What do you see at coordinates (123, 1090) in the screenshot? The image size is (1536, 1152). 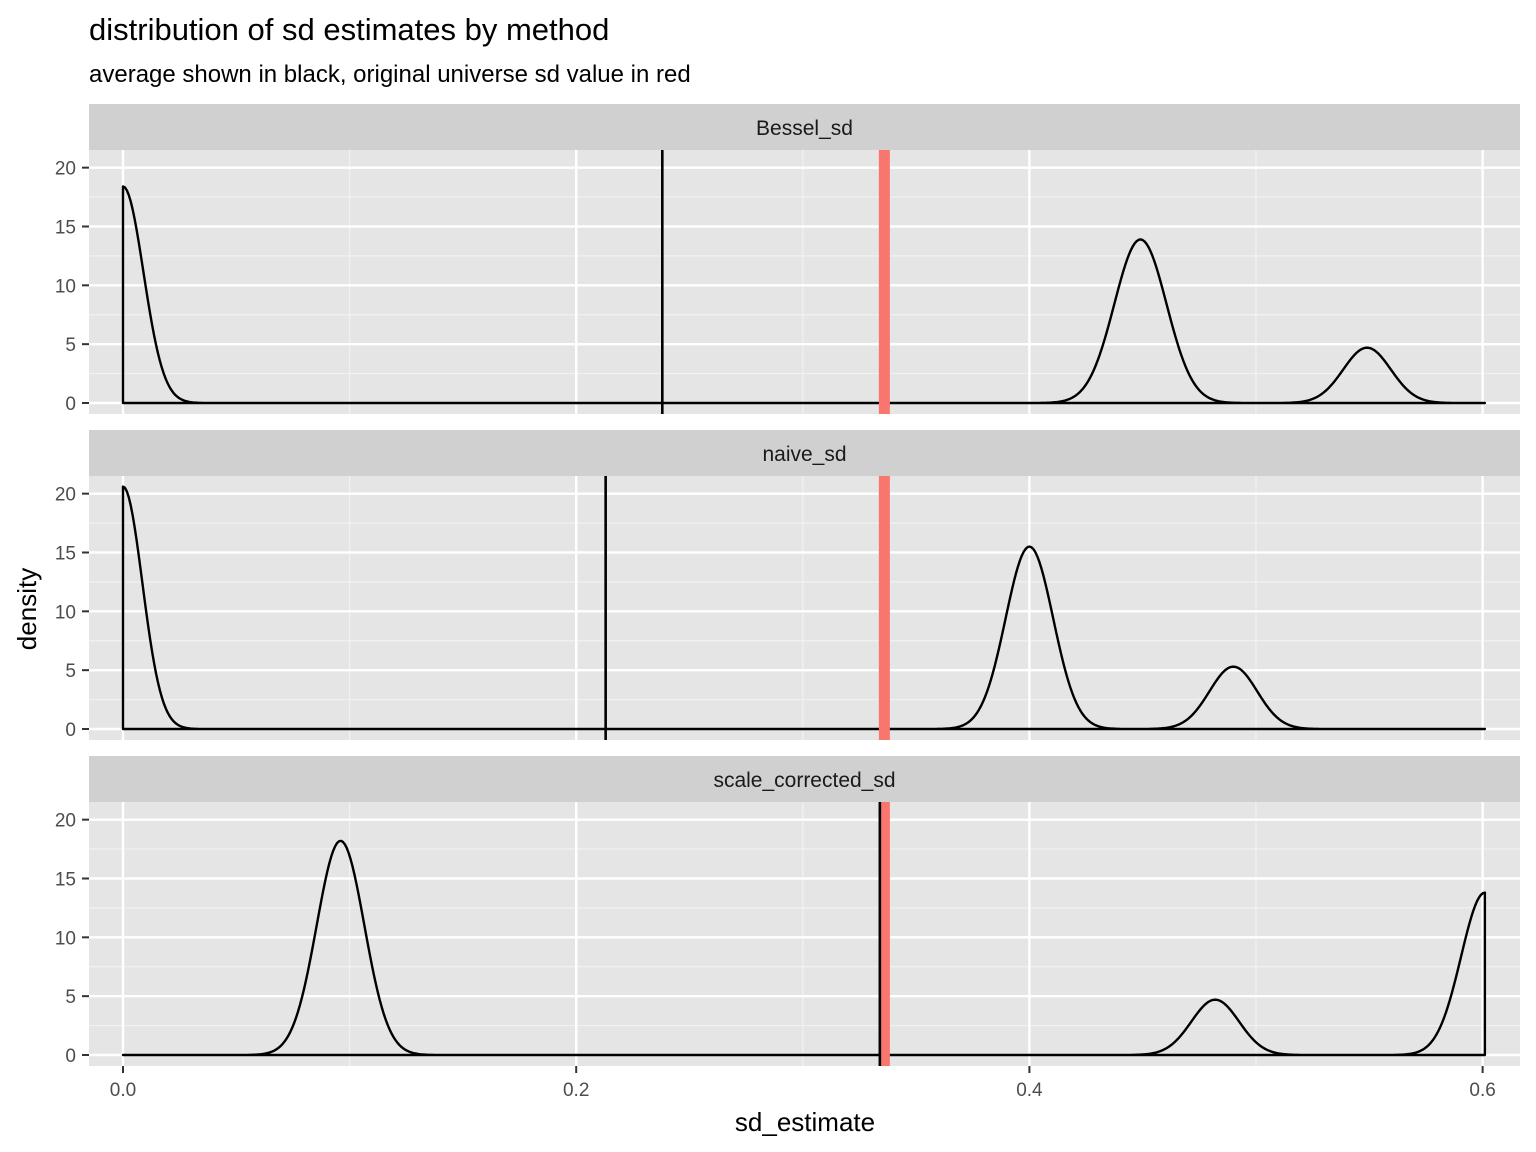 I see `x-tick-label: 0.0` at bounding box center [123, 1090].